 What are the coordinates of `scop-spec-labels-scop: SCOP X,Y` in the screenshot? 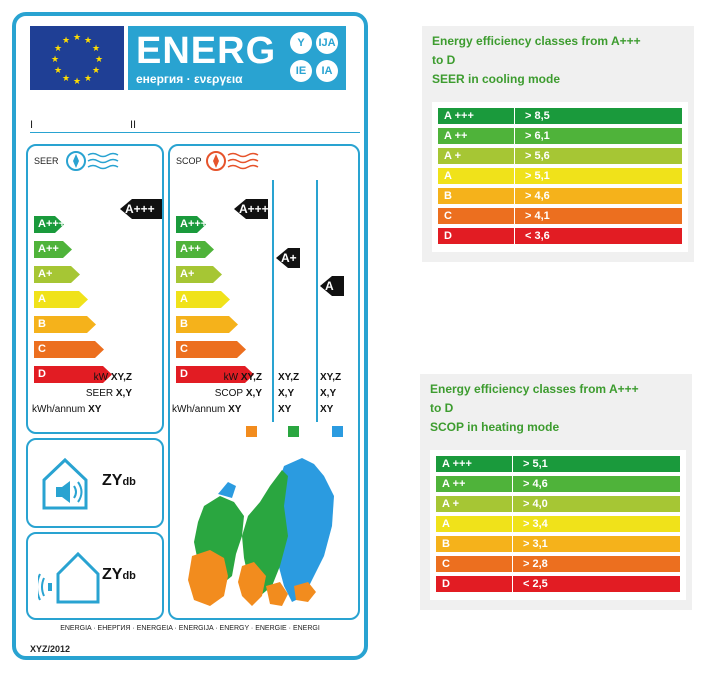 It's located at (216, 393).